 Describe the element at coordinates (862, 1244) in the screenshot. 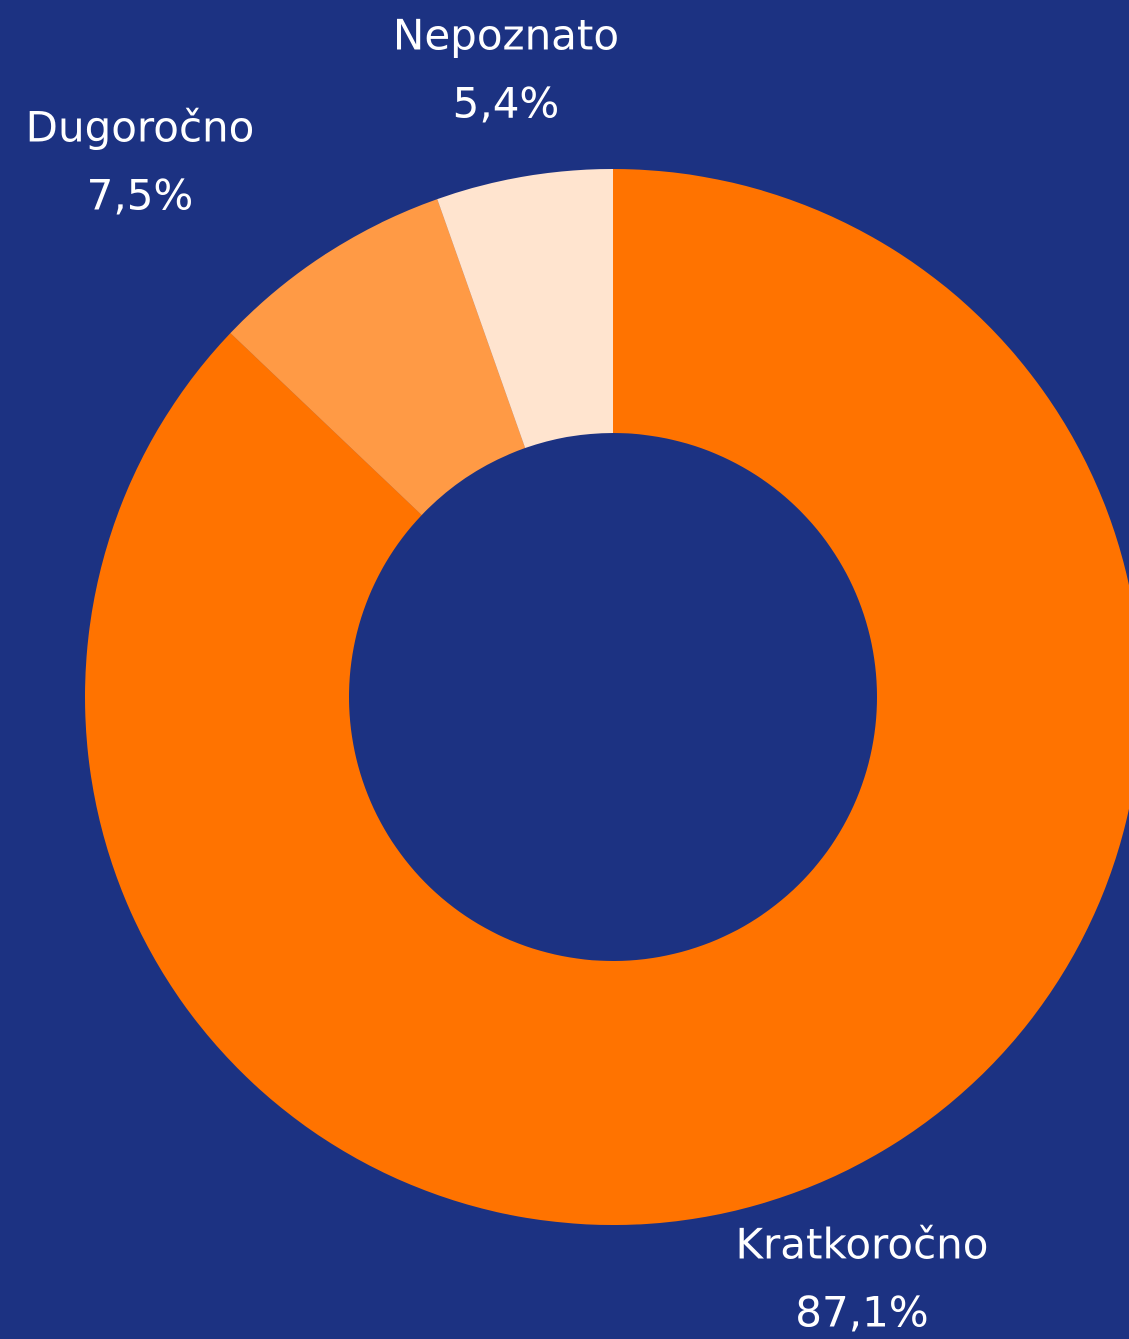

I see `segment-label: Kratkoročno` at that location.